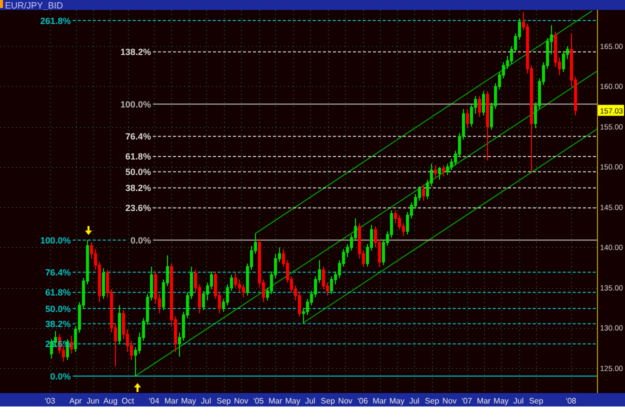 The image size is (625, 419). Describe the element at coordinates (154, 401) in the screenshot. I see `x-tick-label: '04` at that location.